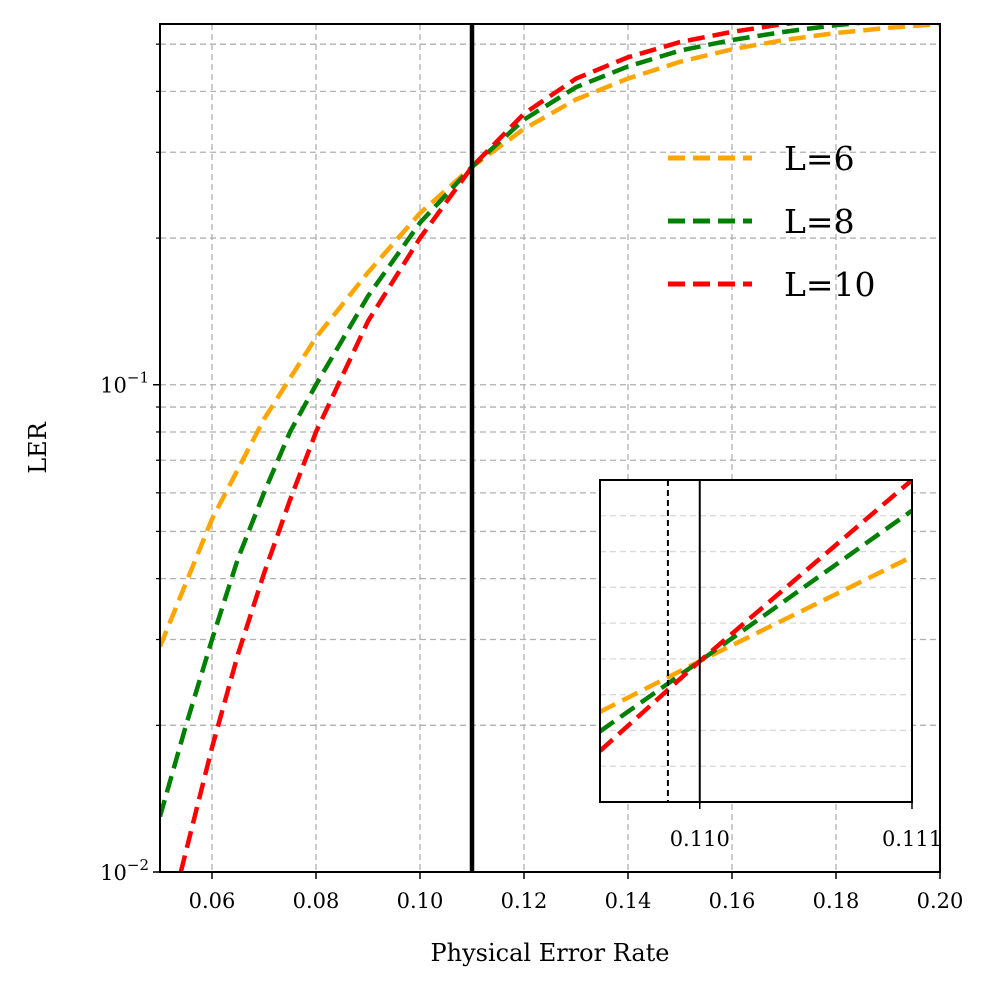 The width and height of the screenshot is (997, 996). I want to click on inset-frame, so click(756, 641).